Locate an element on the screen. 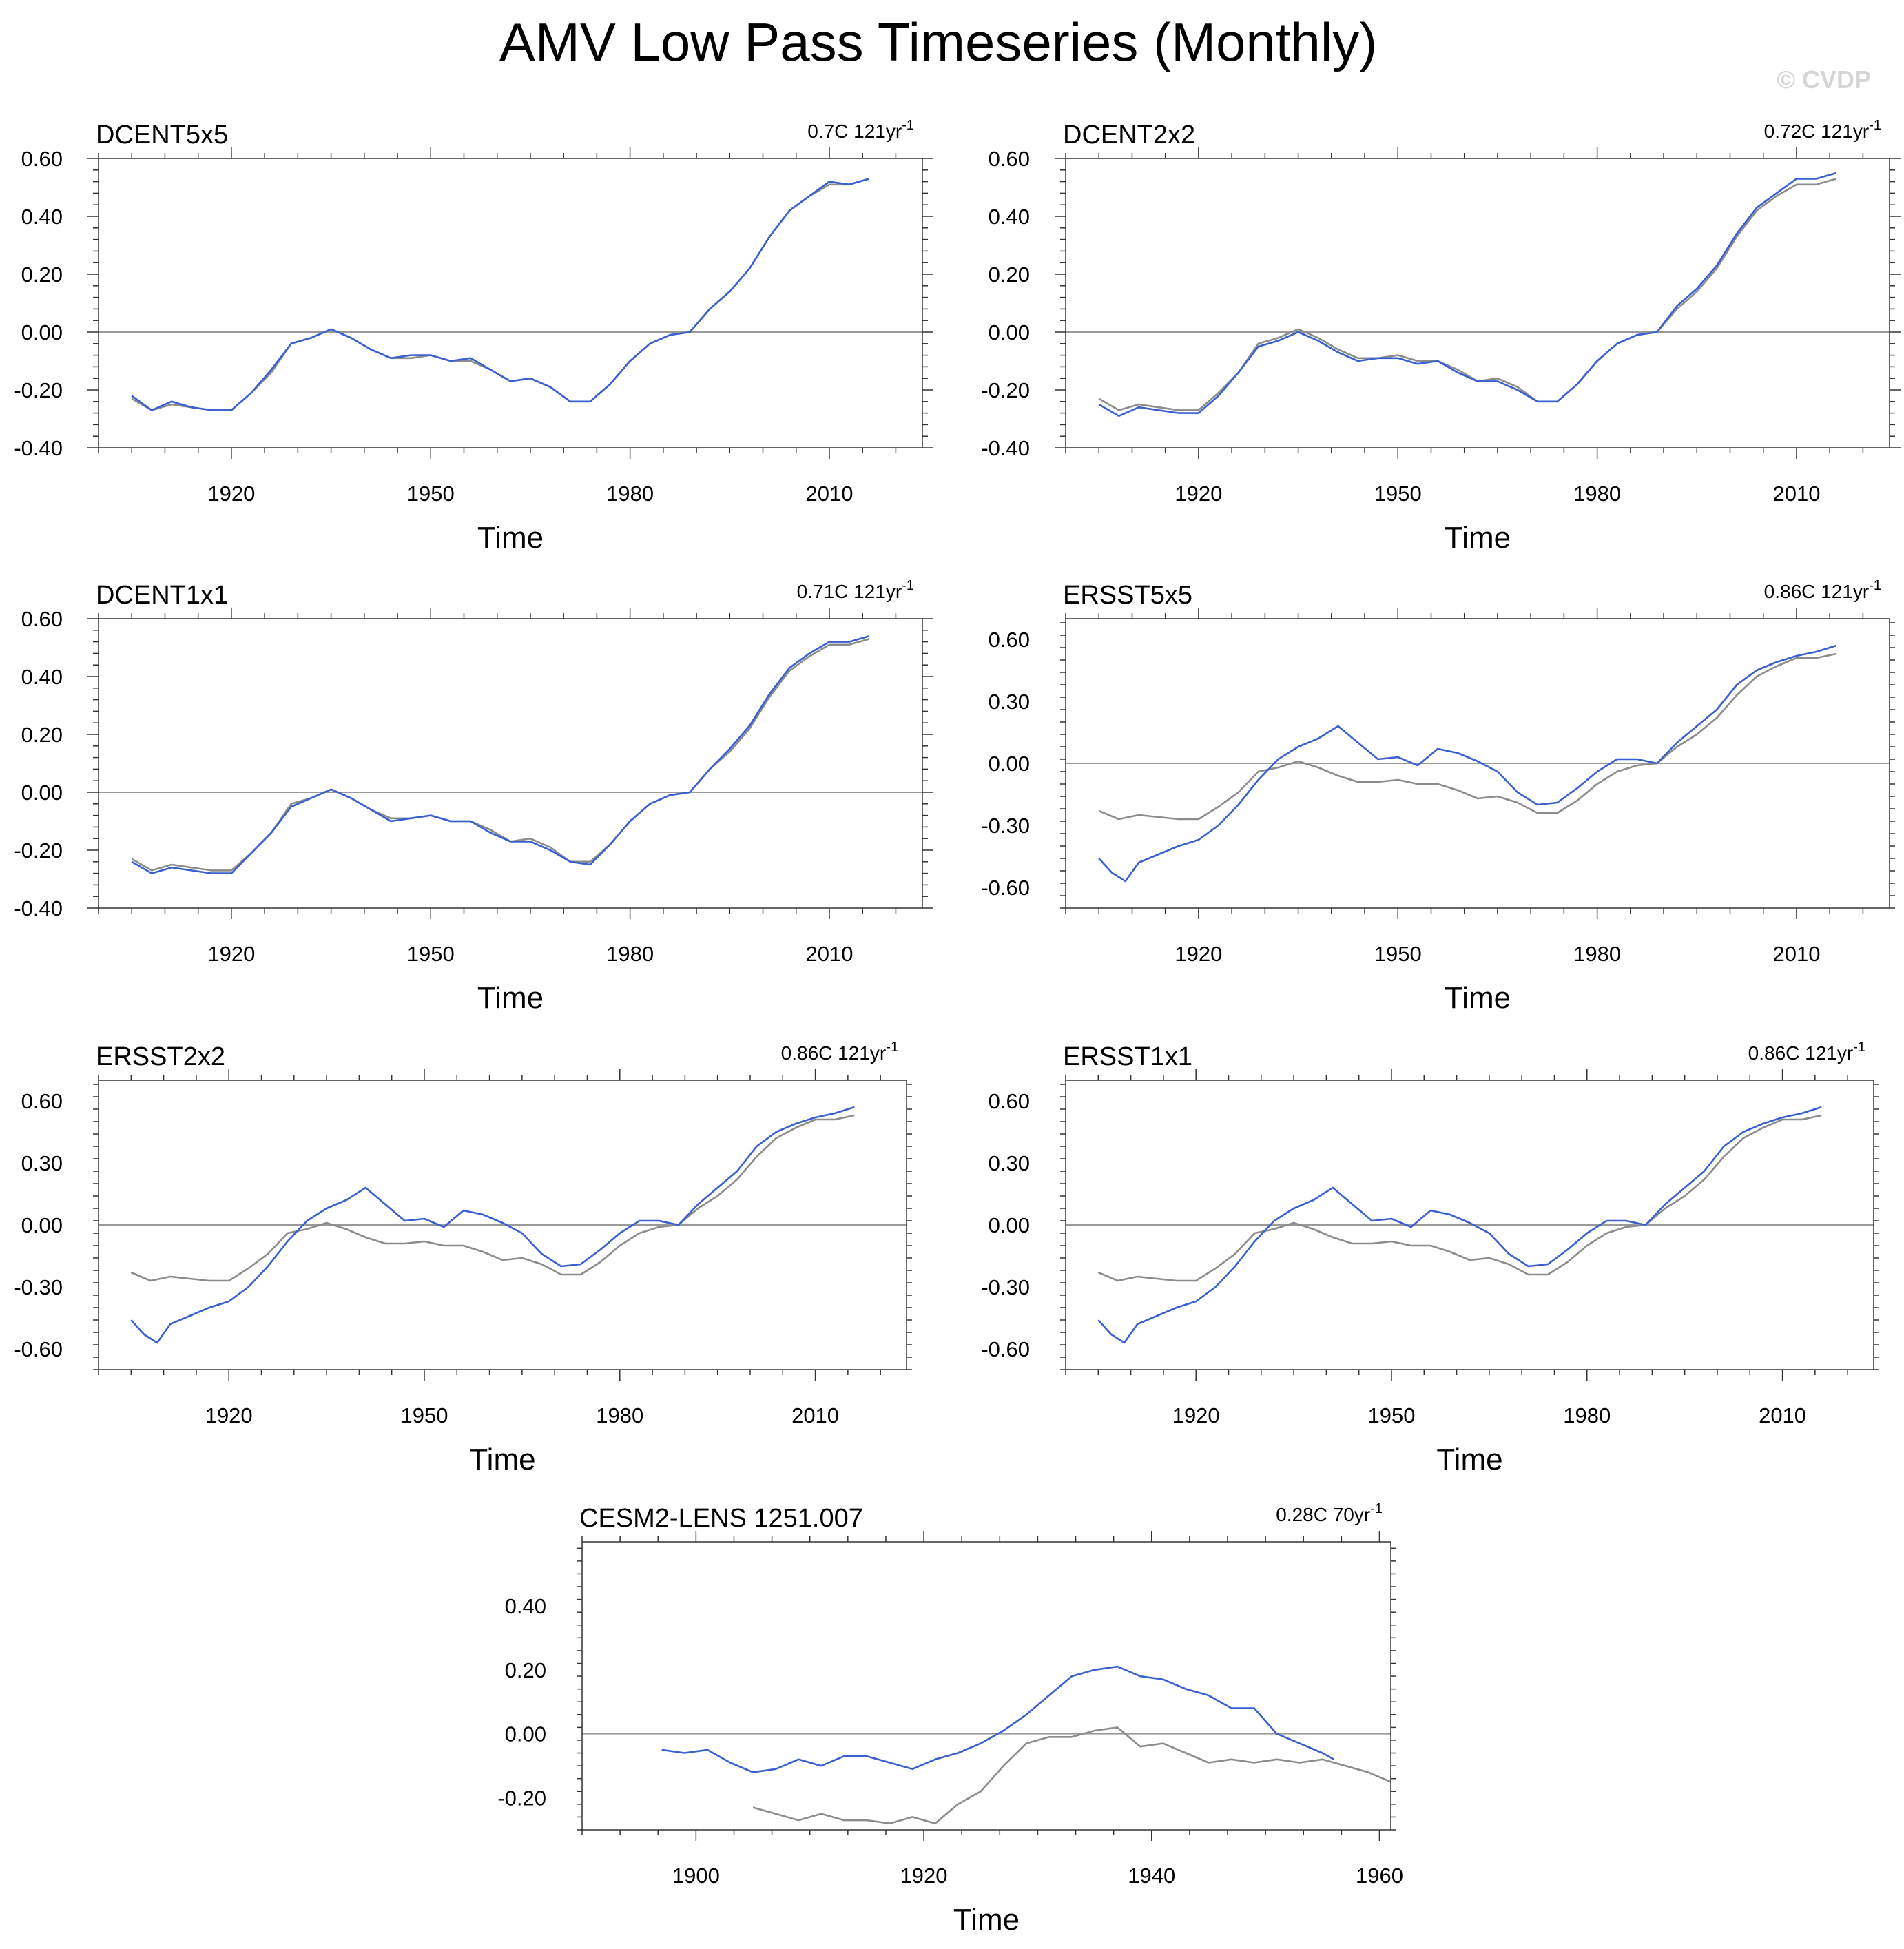 The width and height of the screenshot is (1904, 1949). panel-title: ERSST2x2 is located at coordinates (160, 1056).